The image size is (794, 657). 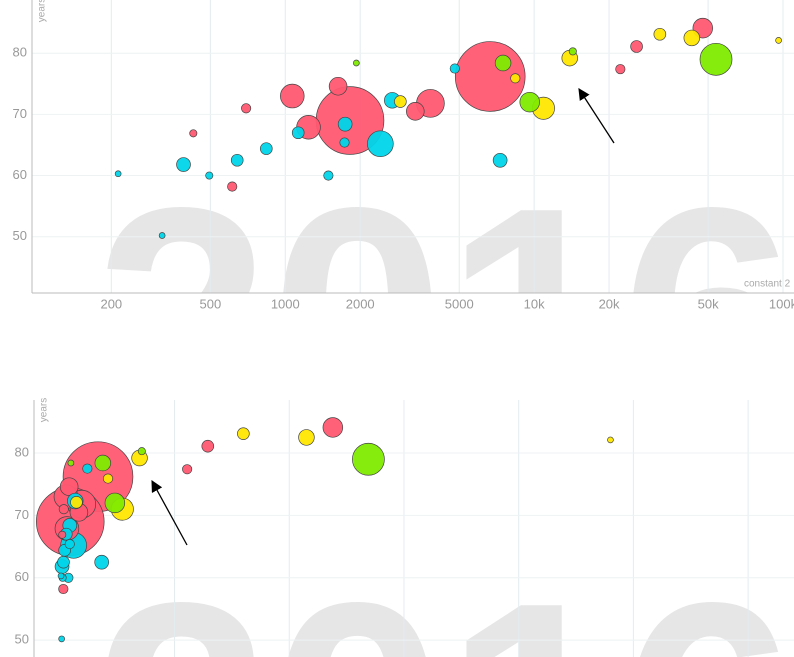 What do you see at coordinates (708, 303) in the screenshot?
I see `x-tick-label: 50k` at bounding box center [708, 303].